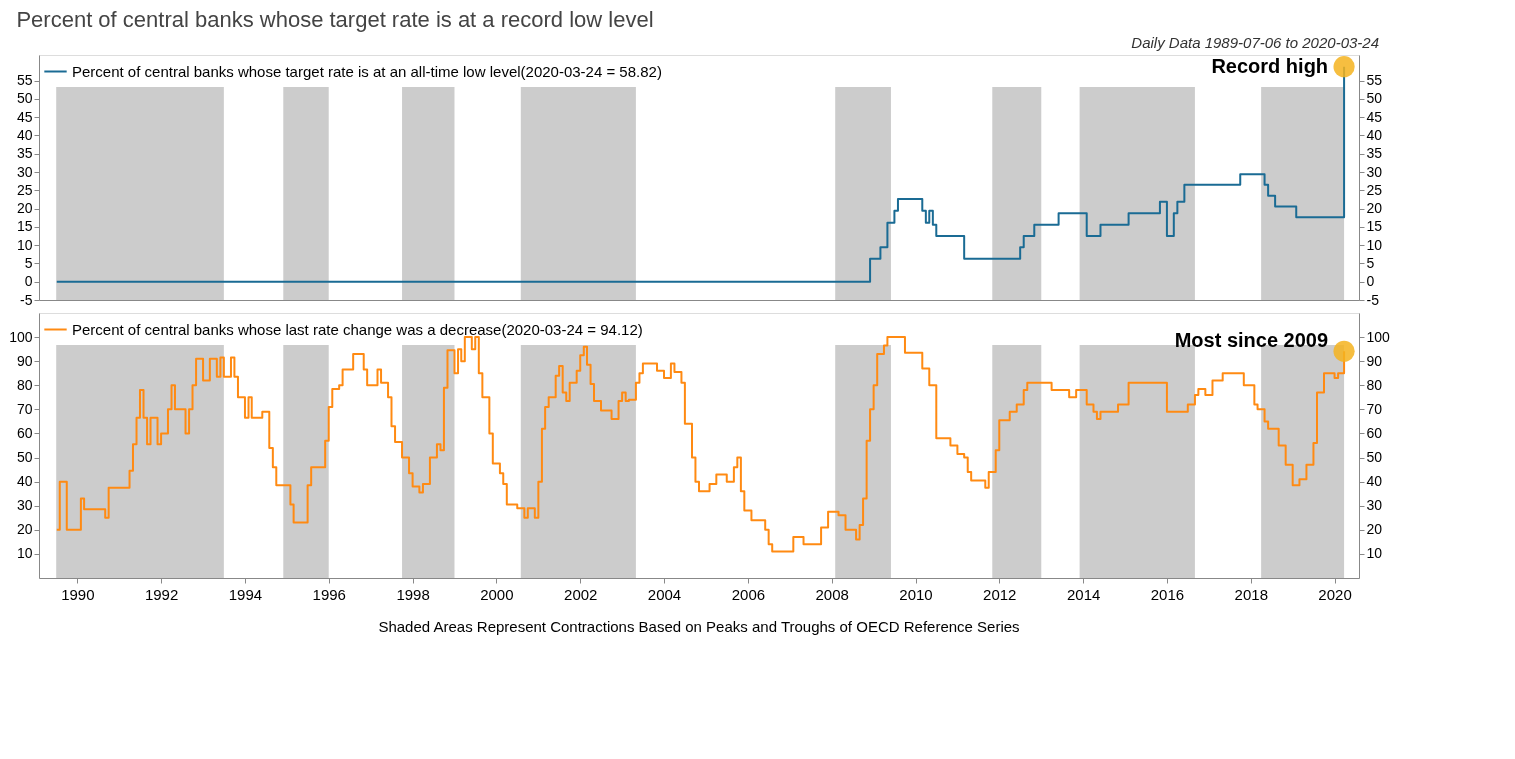 Image resolution: width=1515 pixels, height=759 pixels. I want to click on x-tick-label: 1990, so click(78, 594).